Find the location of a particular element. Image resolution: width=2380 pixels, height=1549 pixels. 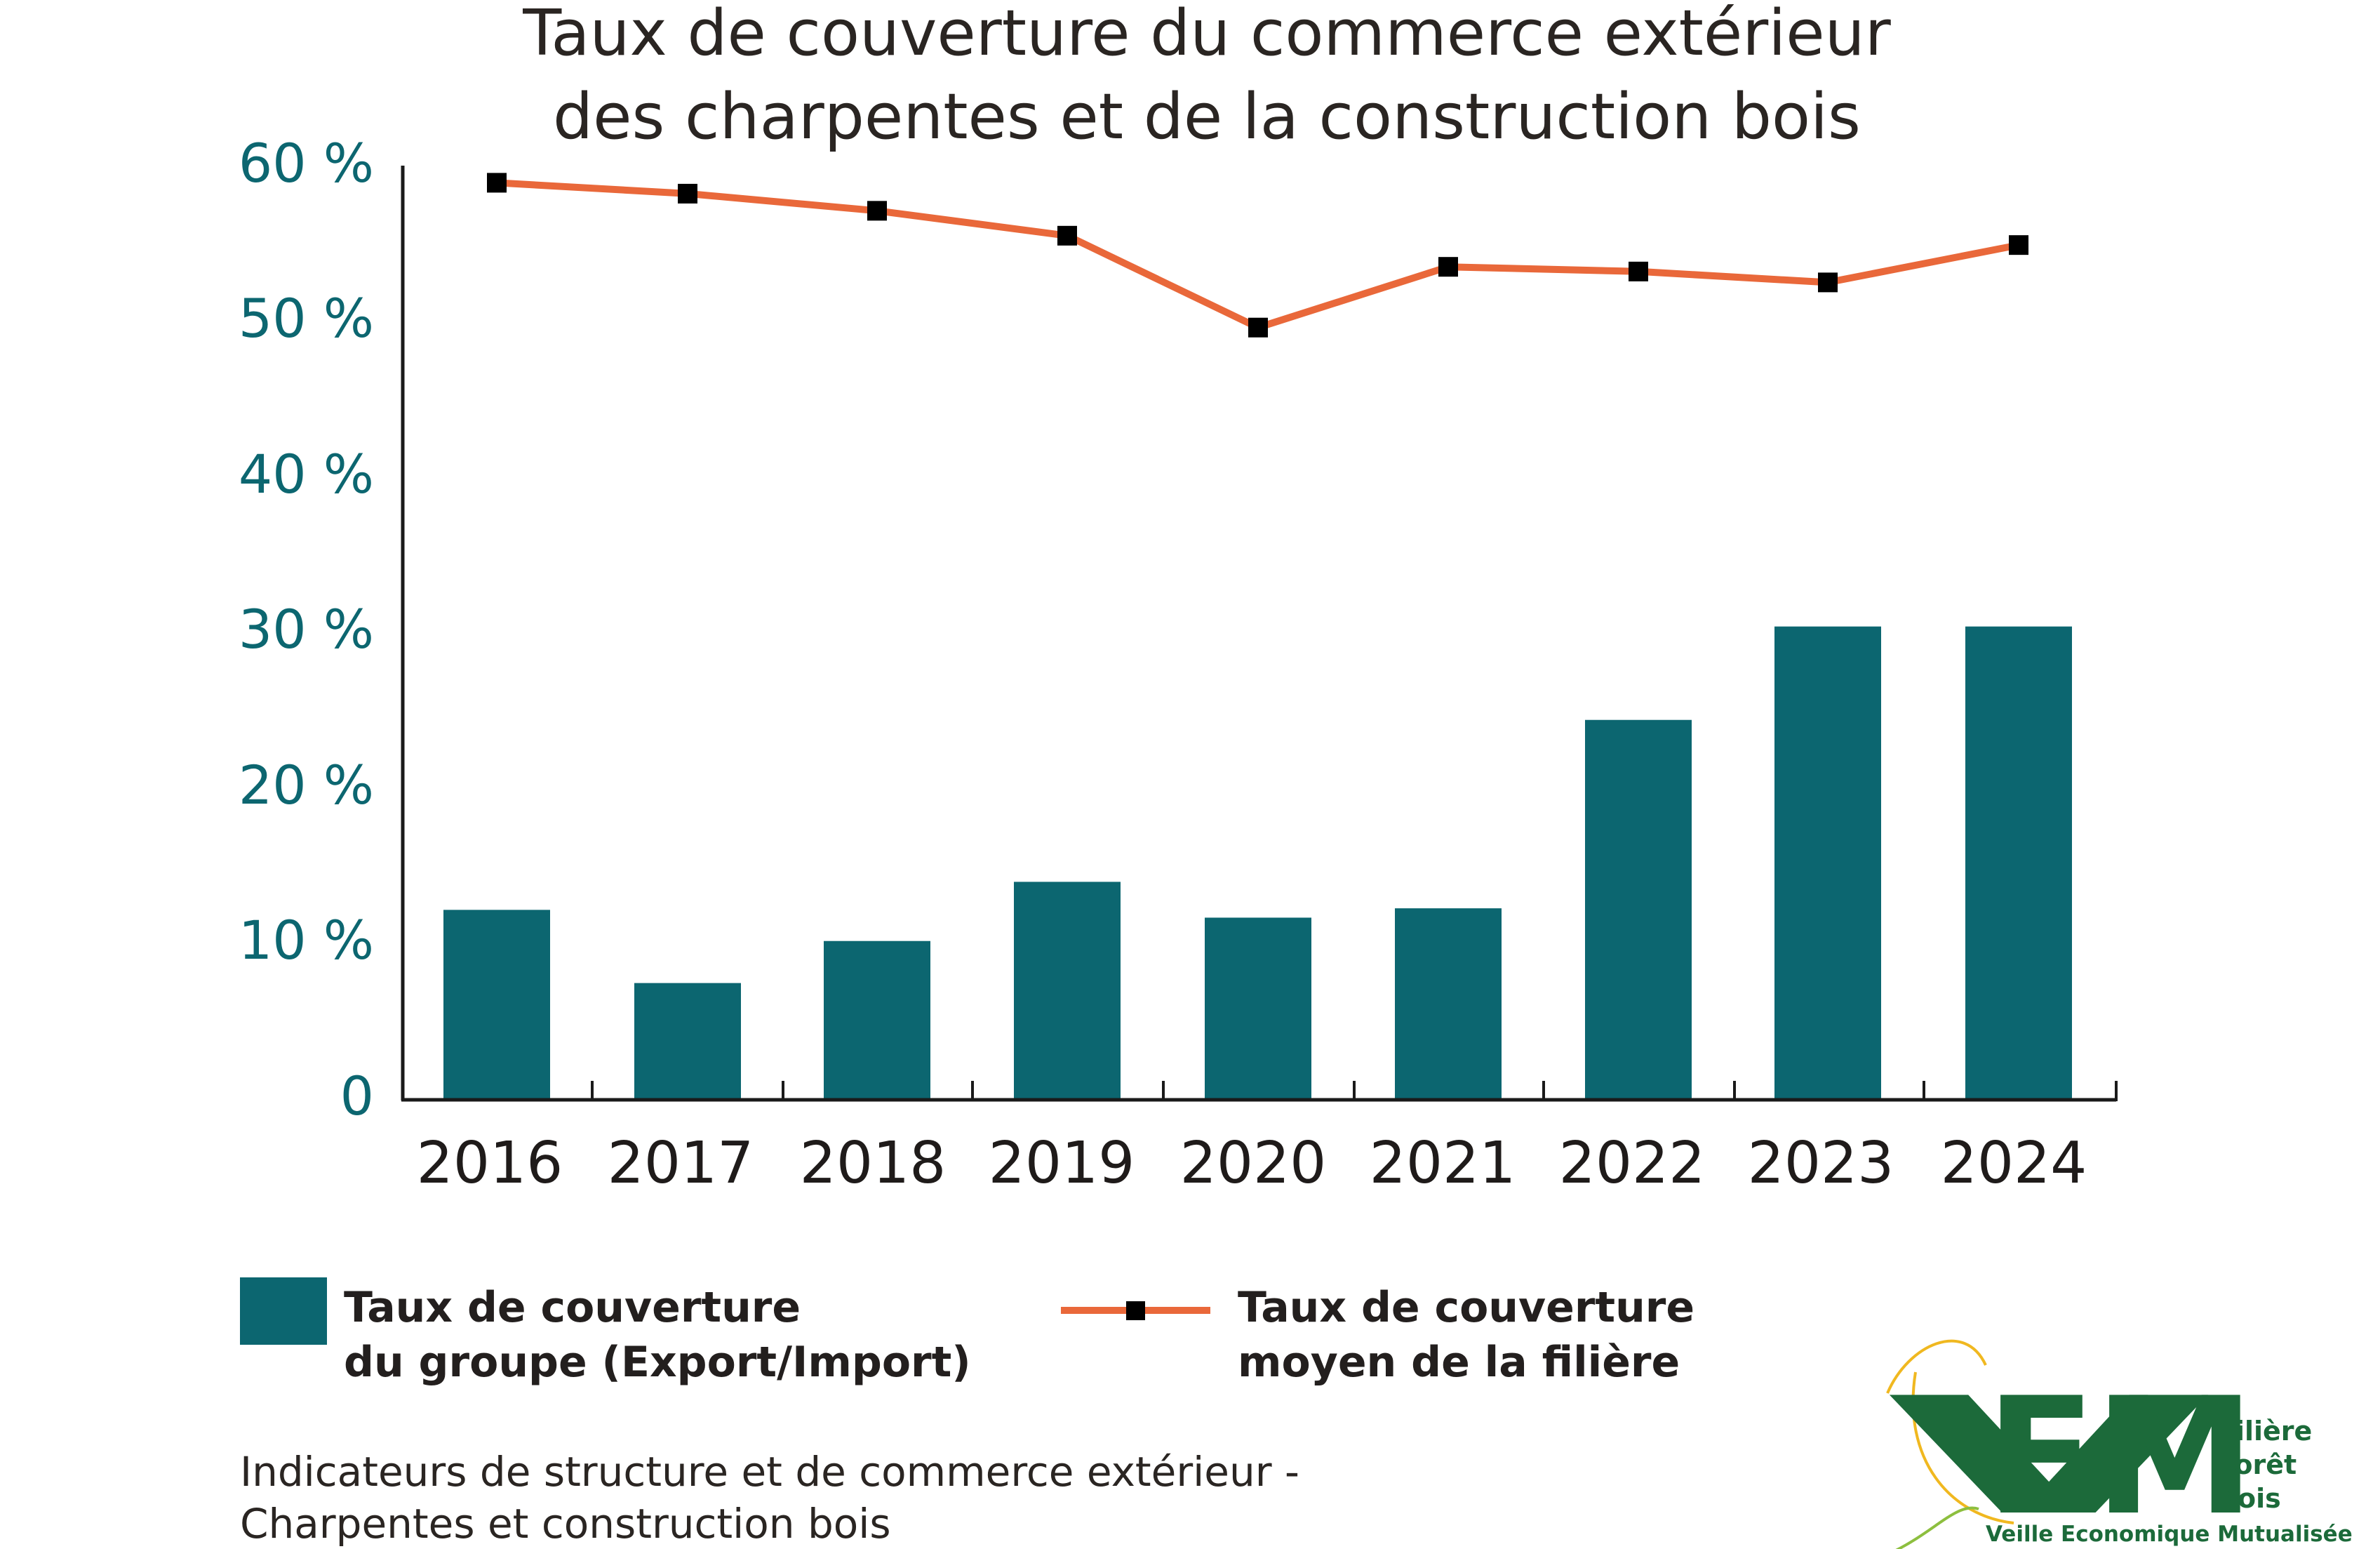

legend-bars-label-line-1: Taux de couverture is located at coordinates (573, 1307).